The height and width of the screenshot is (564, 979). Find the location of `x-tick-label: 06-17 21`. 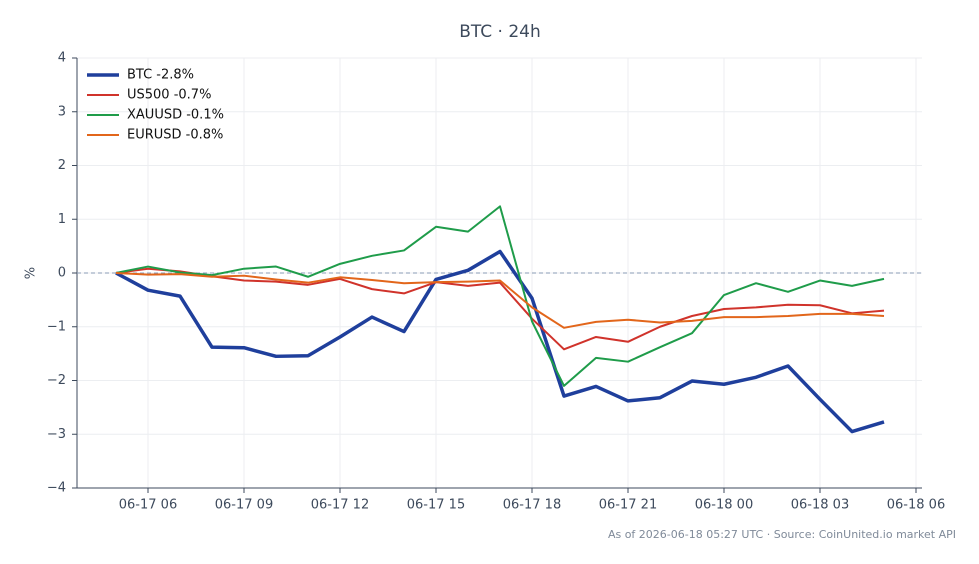

x-tick-label: 06-17 21 is located at coordinates (628, 505).